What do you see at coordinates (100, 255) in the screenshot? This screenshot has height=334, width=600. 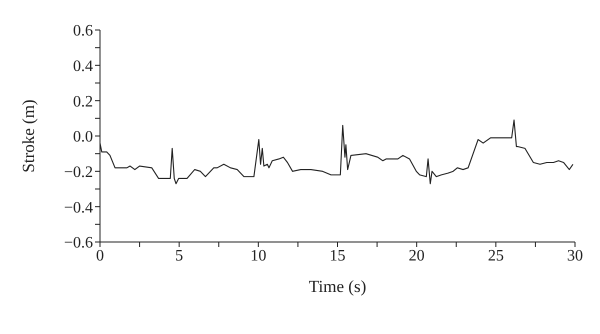 I see `x-tick-label: 0` at bounding box center [100, 255].